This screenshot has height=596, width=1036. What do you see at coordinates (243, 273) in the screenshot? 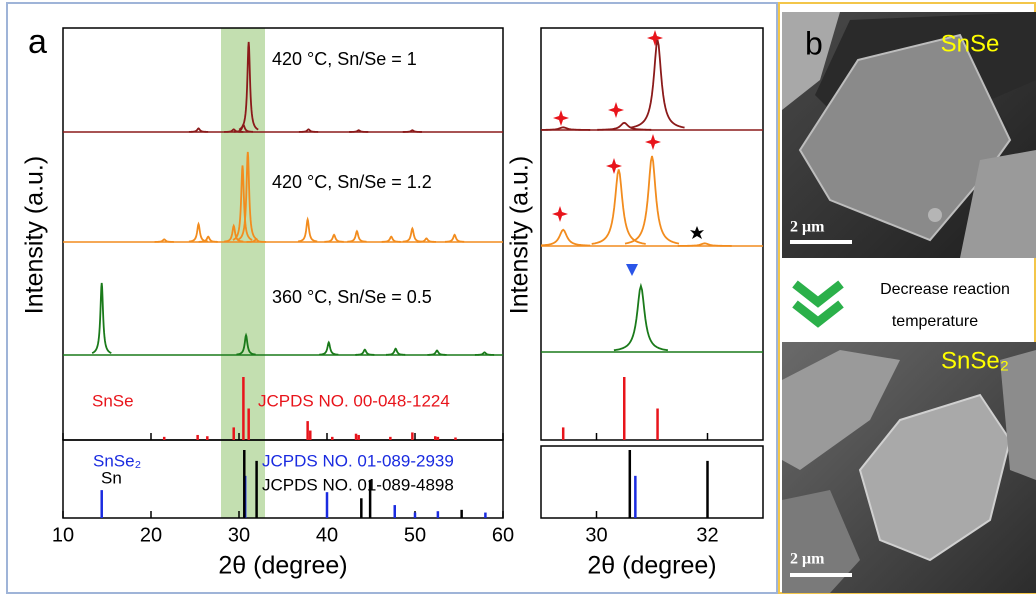
I see `highlight-band` at bounding box center [243, 273].